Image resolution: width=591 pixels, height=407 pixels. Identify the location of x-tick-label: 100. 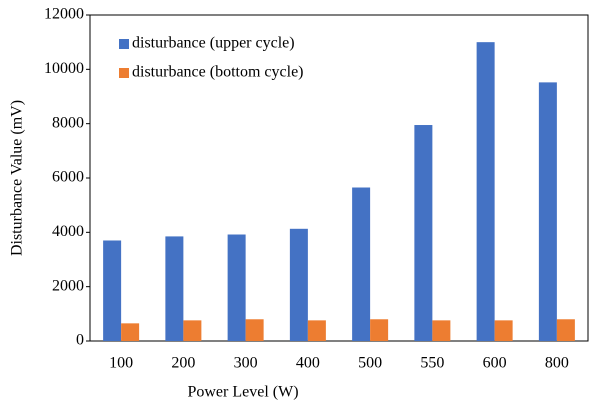
(121, 363).